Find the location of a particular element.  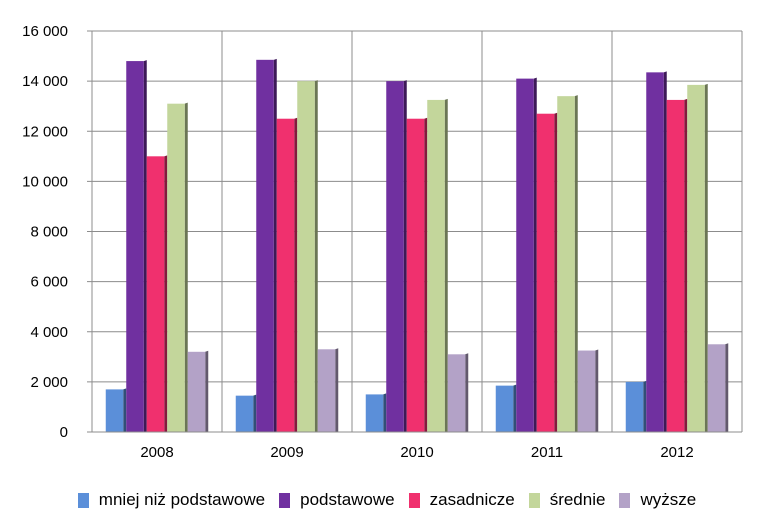

legend-item-mniej-niz-podstawowe: mniej niż podstawowe is located at coordinates (171, 500).